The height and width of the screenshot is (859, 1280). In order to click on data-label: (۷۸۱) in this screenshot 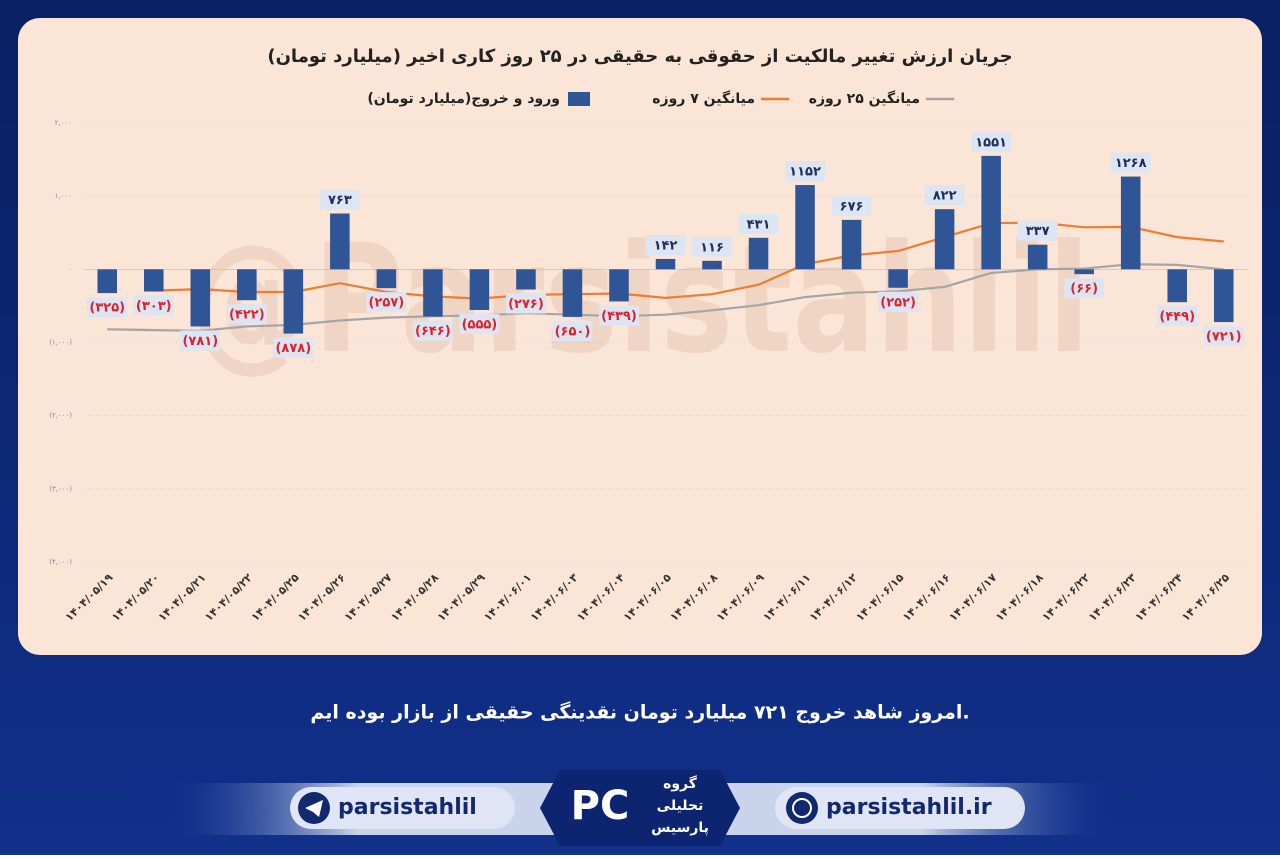, I will do `click(200, 341)`.